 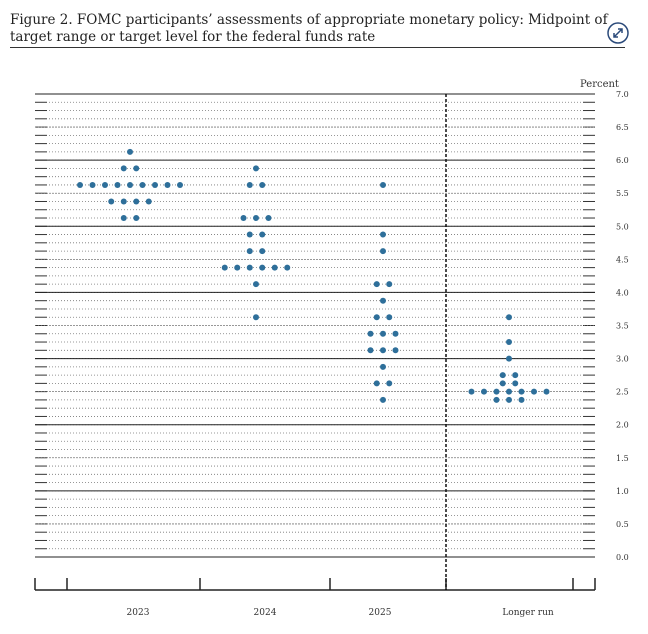 I want to click on title-rule, so click(x=317, y=47).